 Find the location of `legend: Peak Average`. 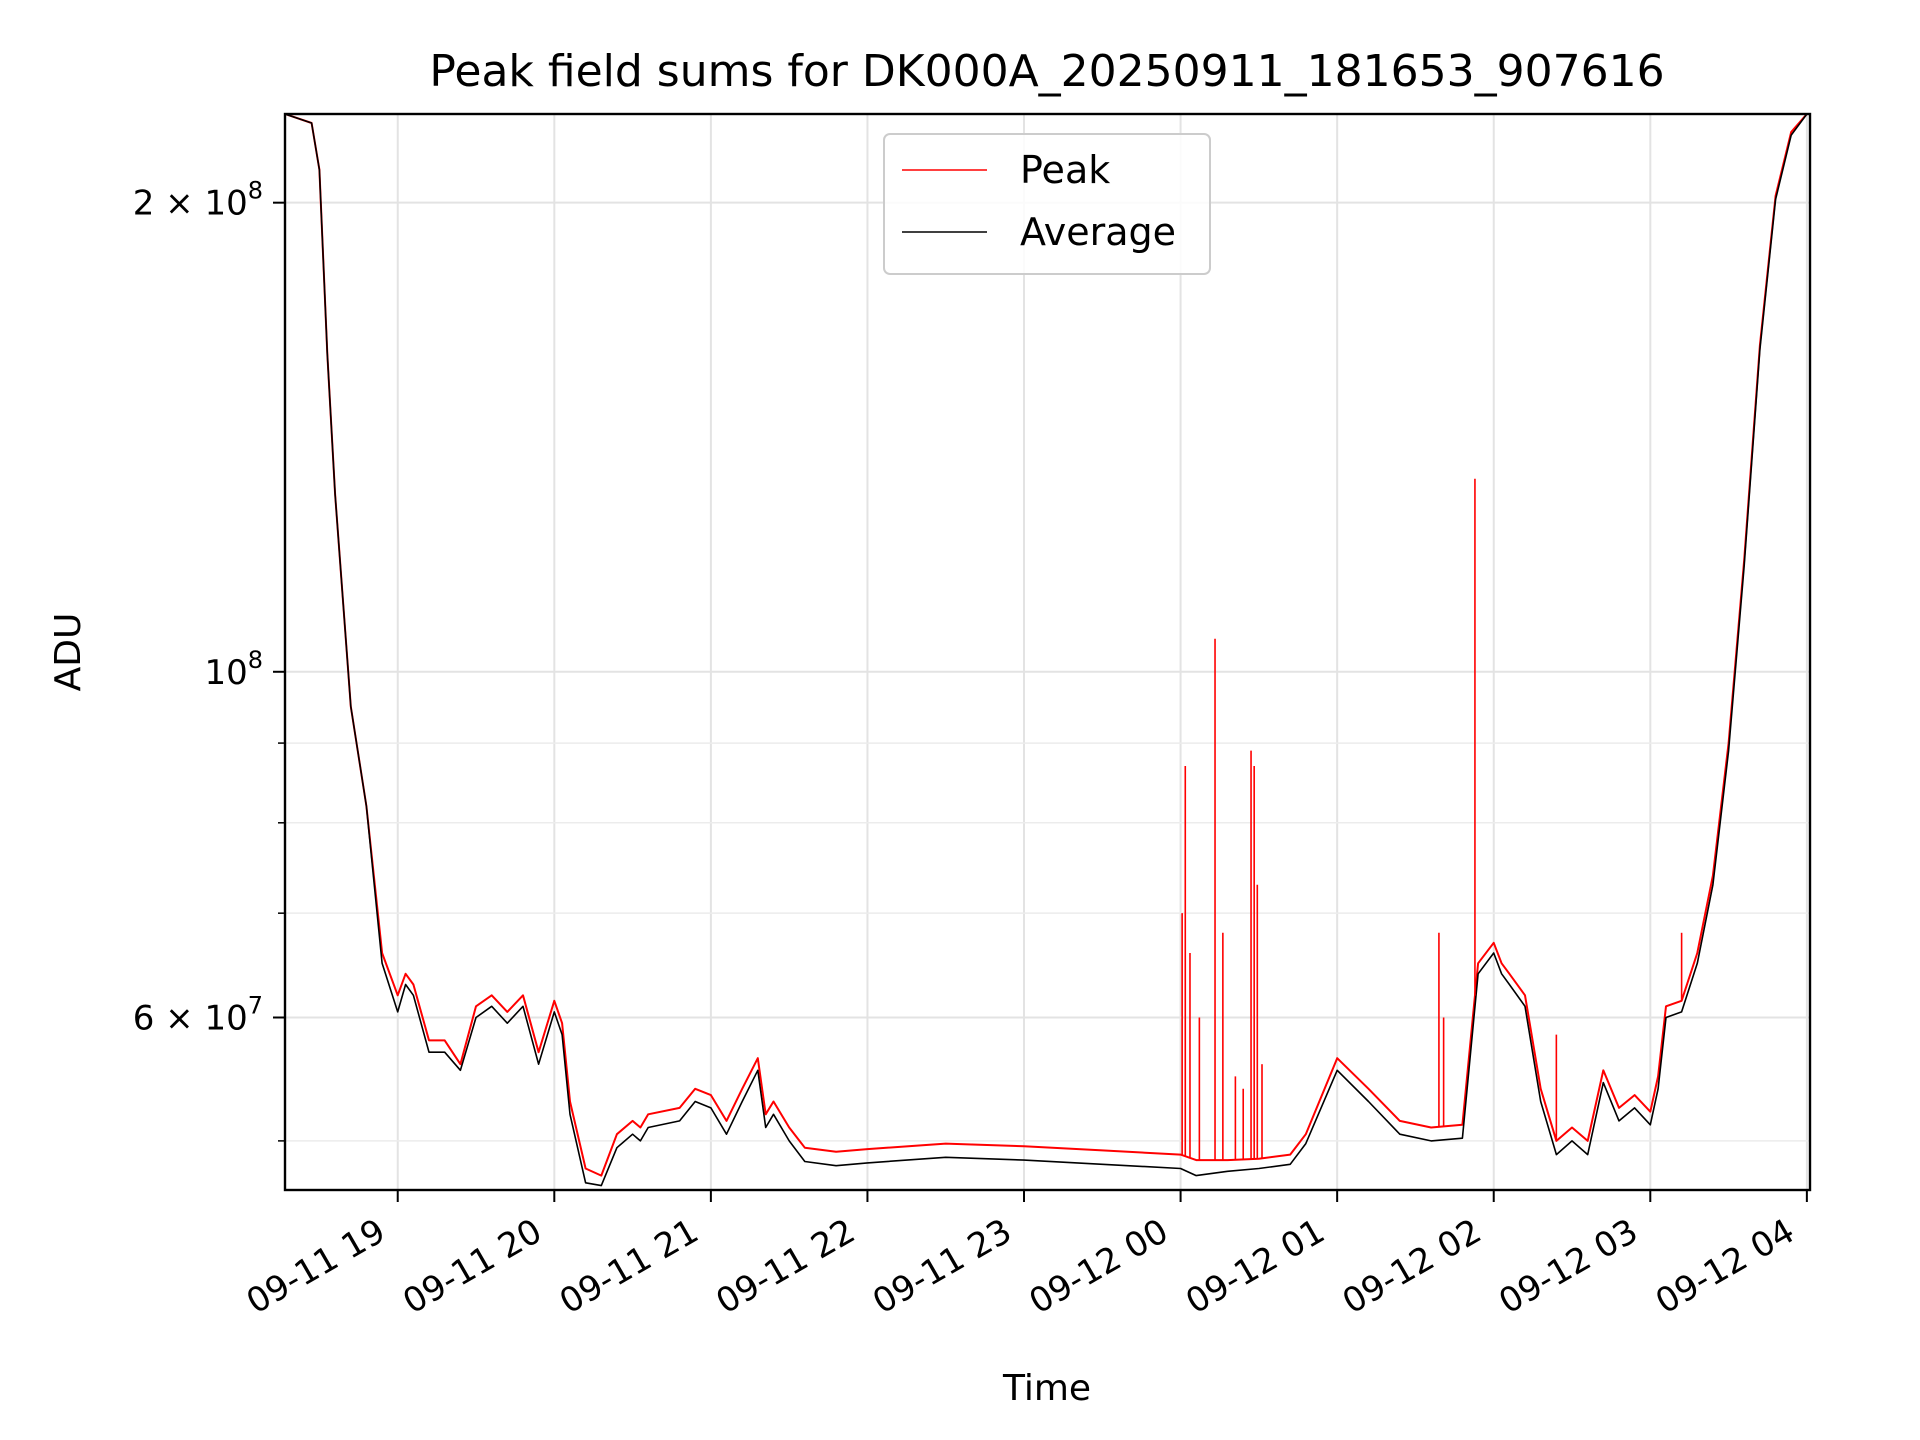

legend: Peak Average is located at coordinates (1047, 204).